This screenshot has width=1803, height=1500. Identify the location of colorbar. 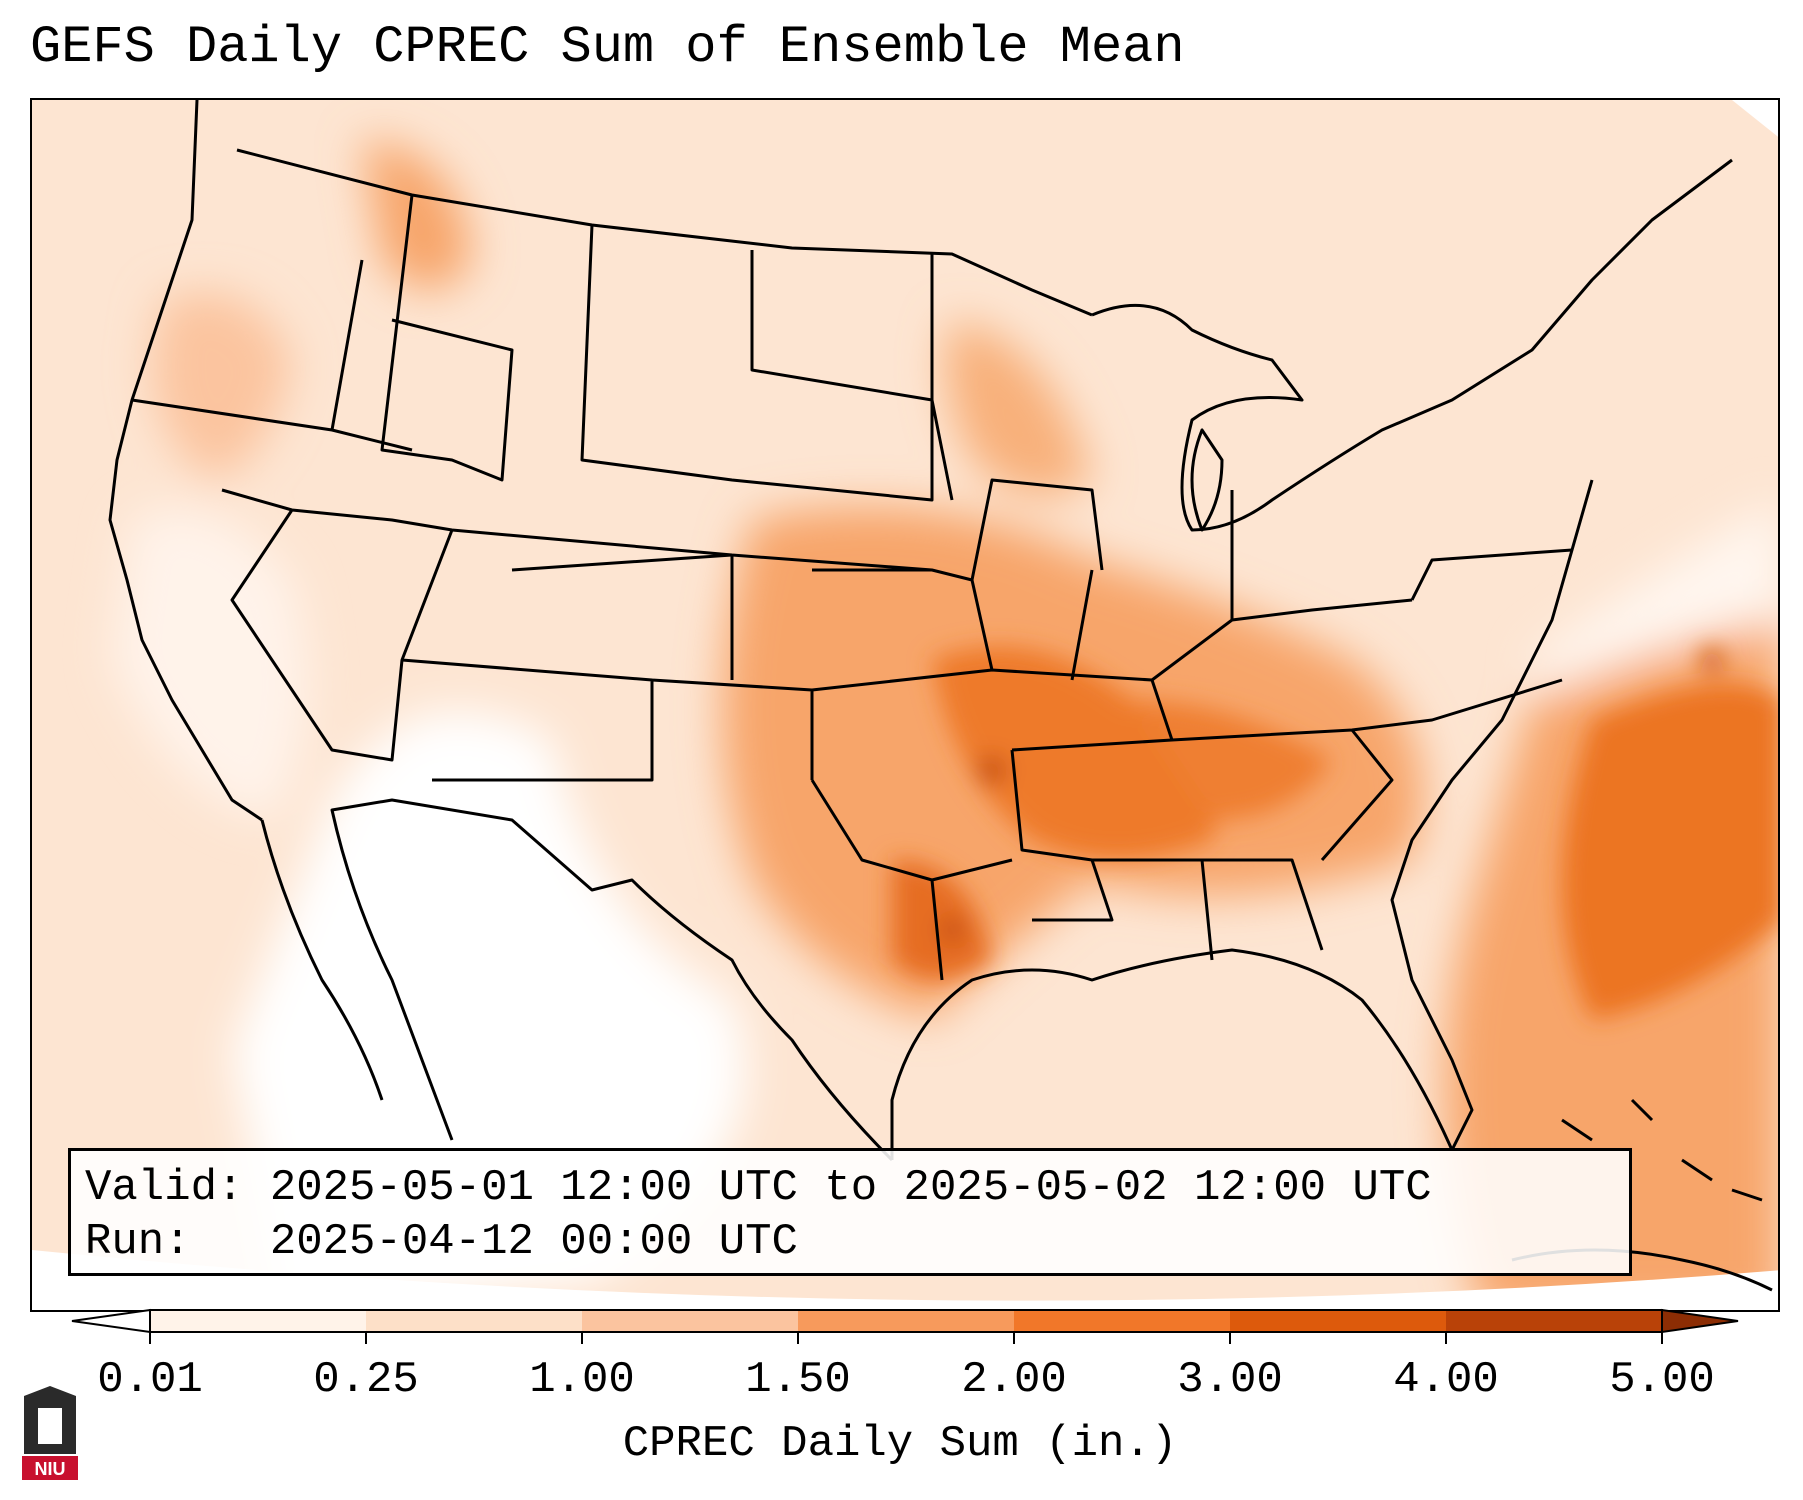
(905, 1326).